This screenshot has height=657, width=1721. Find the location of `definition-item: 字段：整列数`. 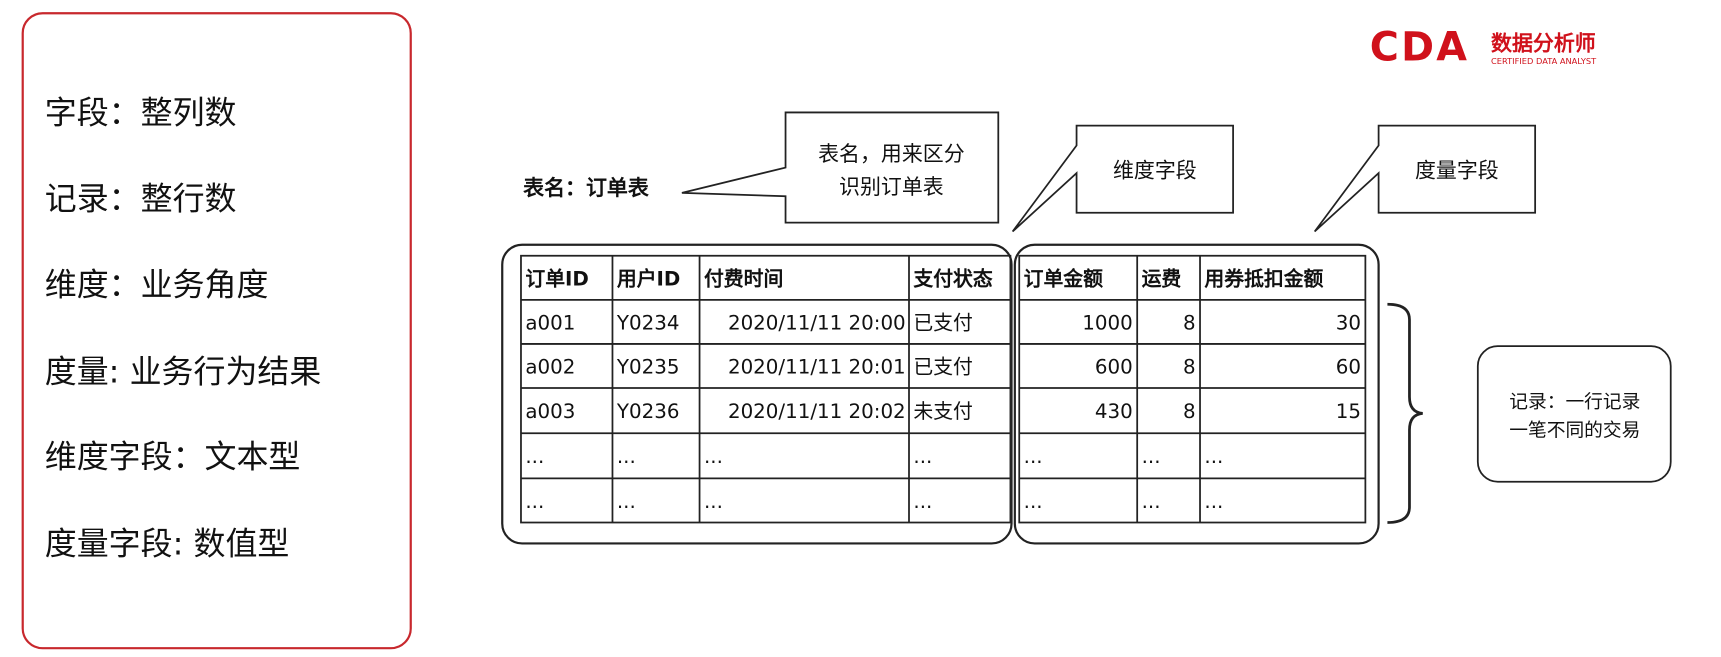

definition-item: 字段：整列数 is located at coordinates (141, 112).